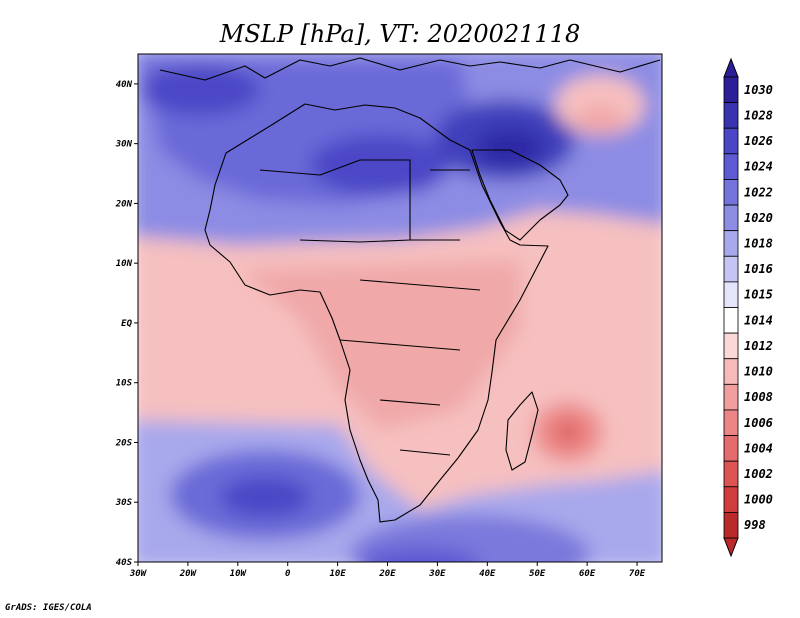 This screenshot has height=618, width=800. What do you see at coordinates (758, 295) in the screenshot?
I see `colorbar-label: 1015` at bounding box center [758, 295].